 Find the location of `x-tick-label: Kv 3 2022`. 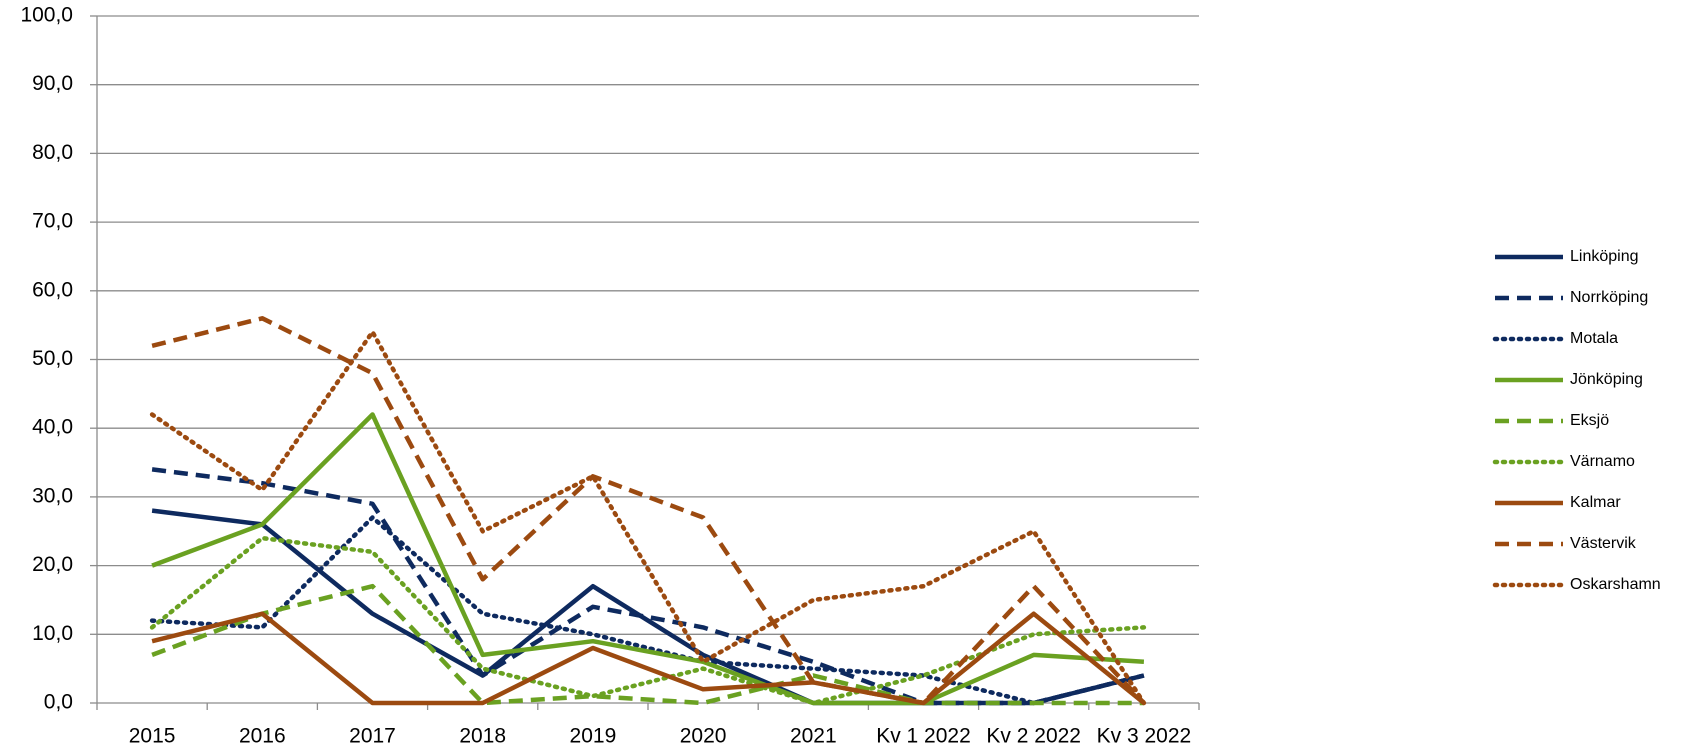

x-tick-label: Kv 3 2022 is located at coordinates (1144, 736).